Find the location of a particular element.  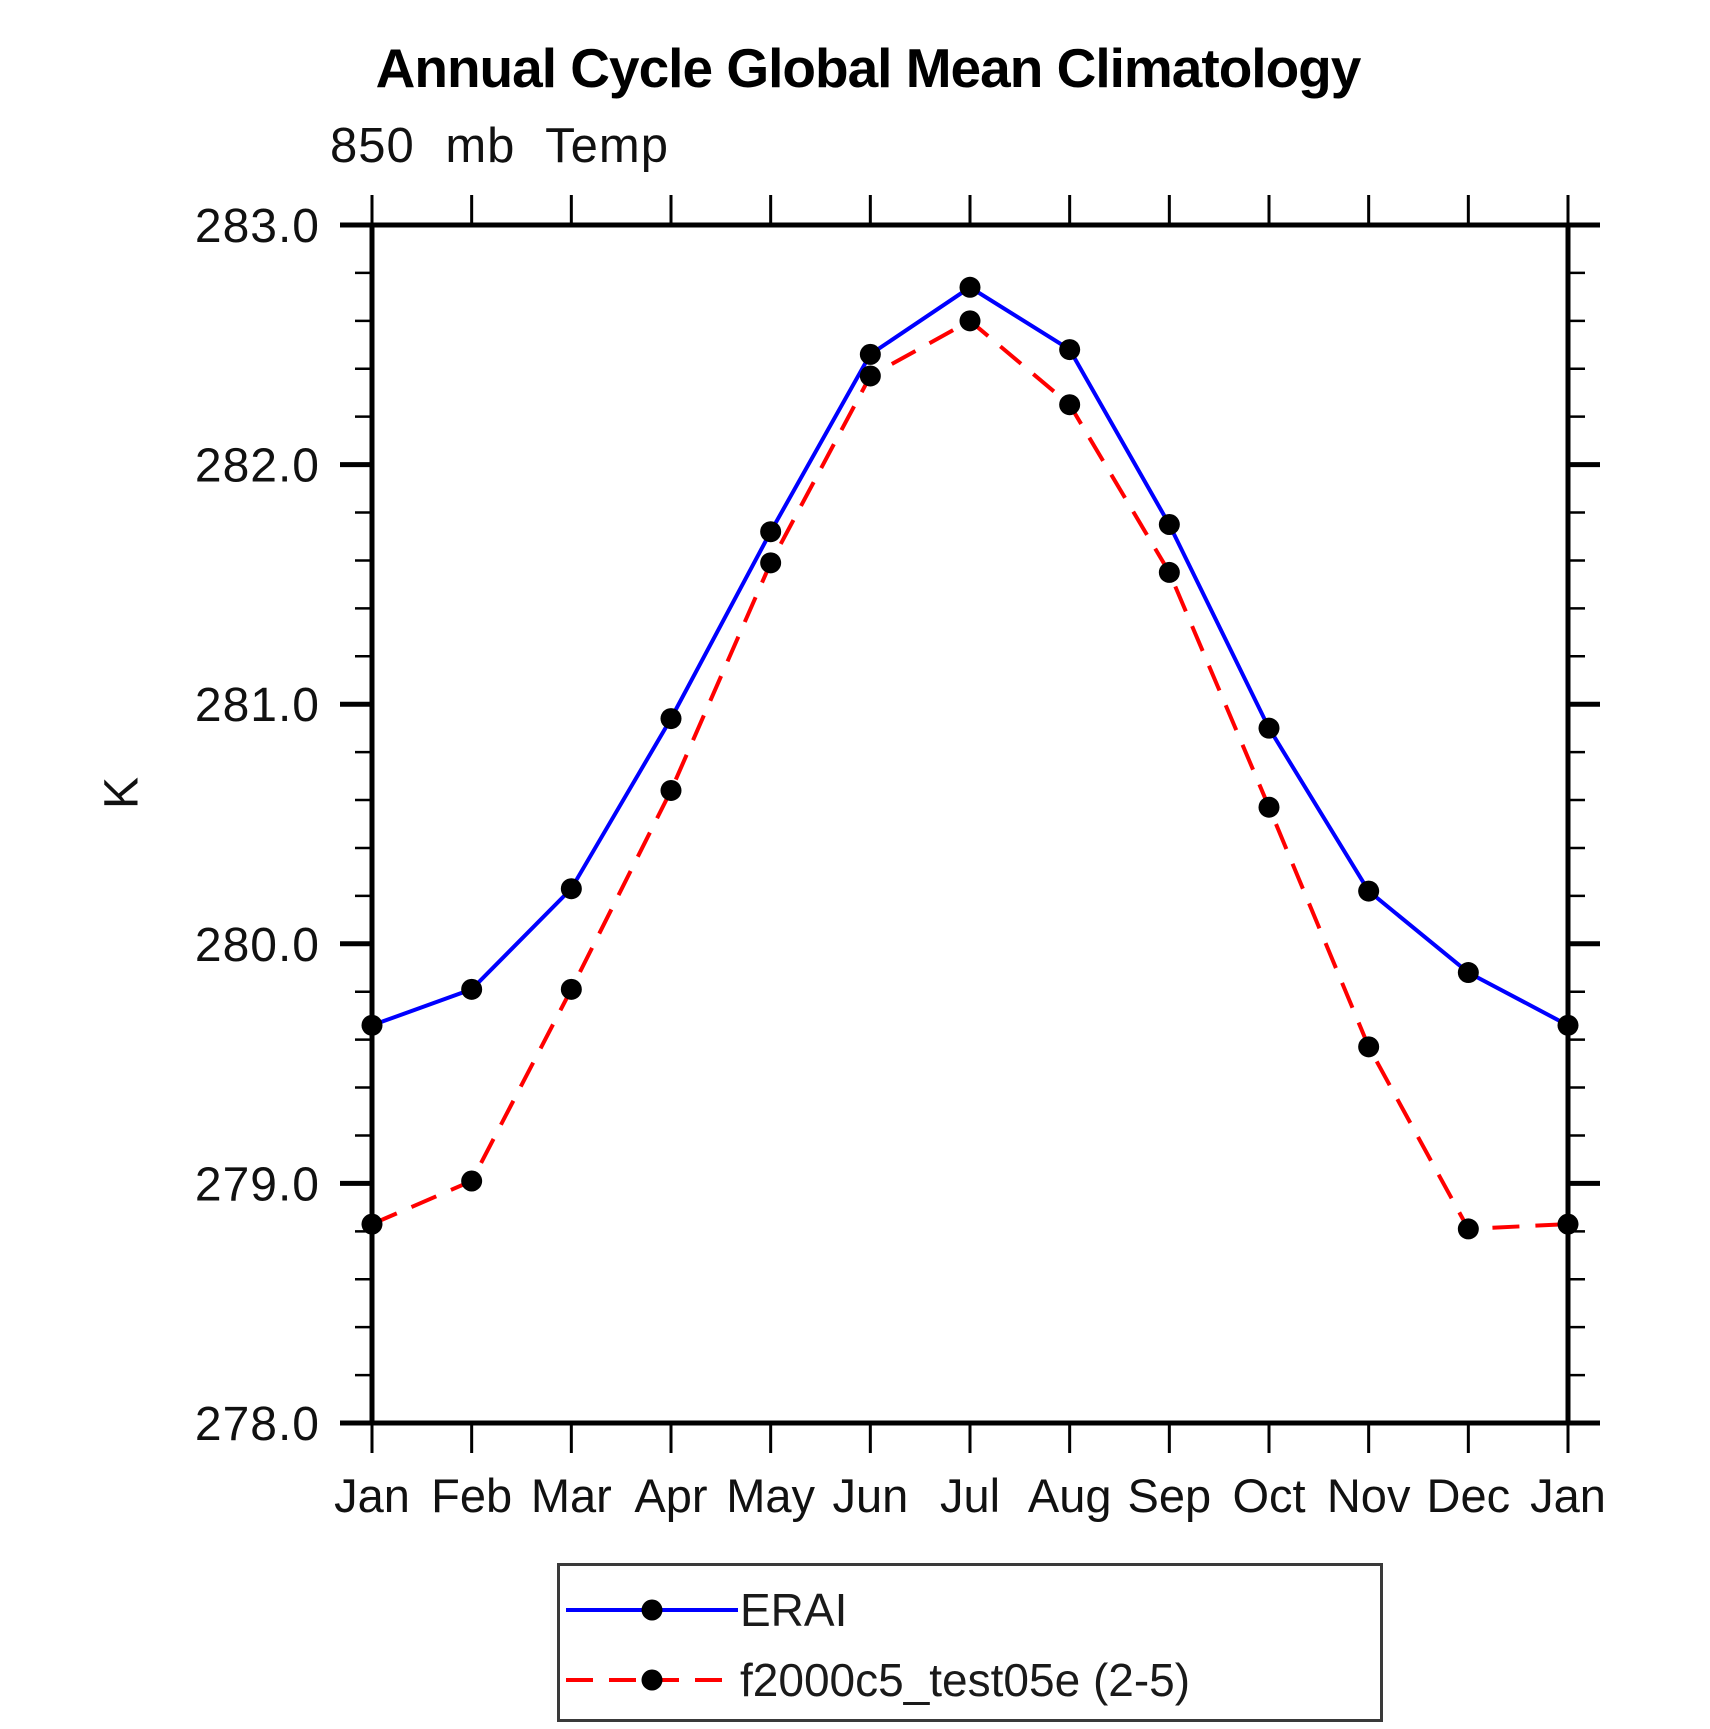

x-axis-tick-label: May is located at coordinates (770, 1495).